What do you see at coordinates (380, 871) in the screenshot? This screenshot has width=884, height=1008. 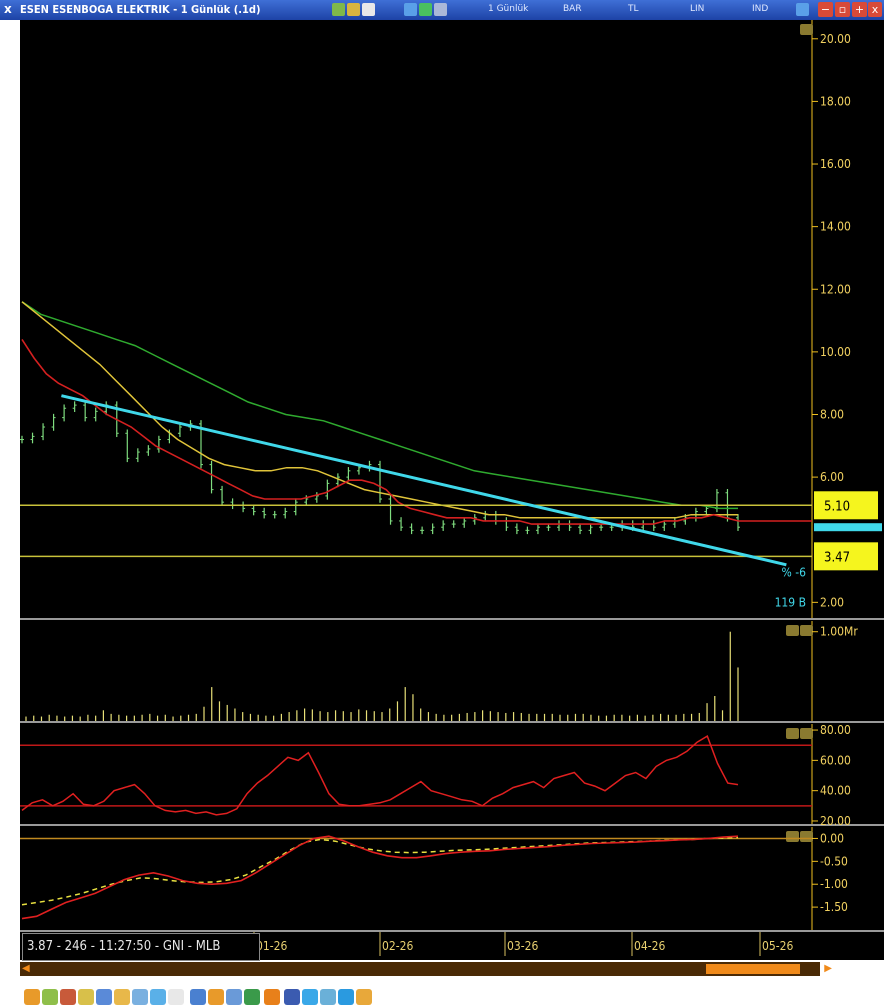 I see `macd-signal-line` at bounding box center [380, 871].